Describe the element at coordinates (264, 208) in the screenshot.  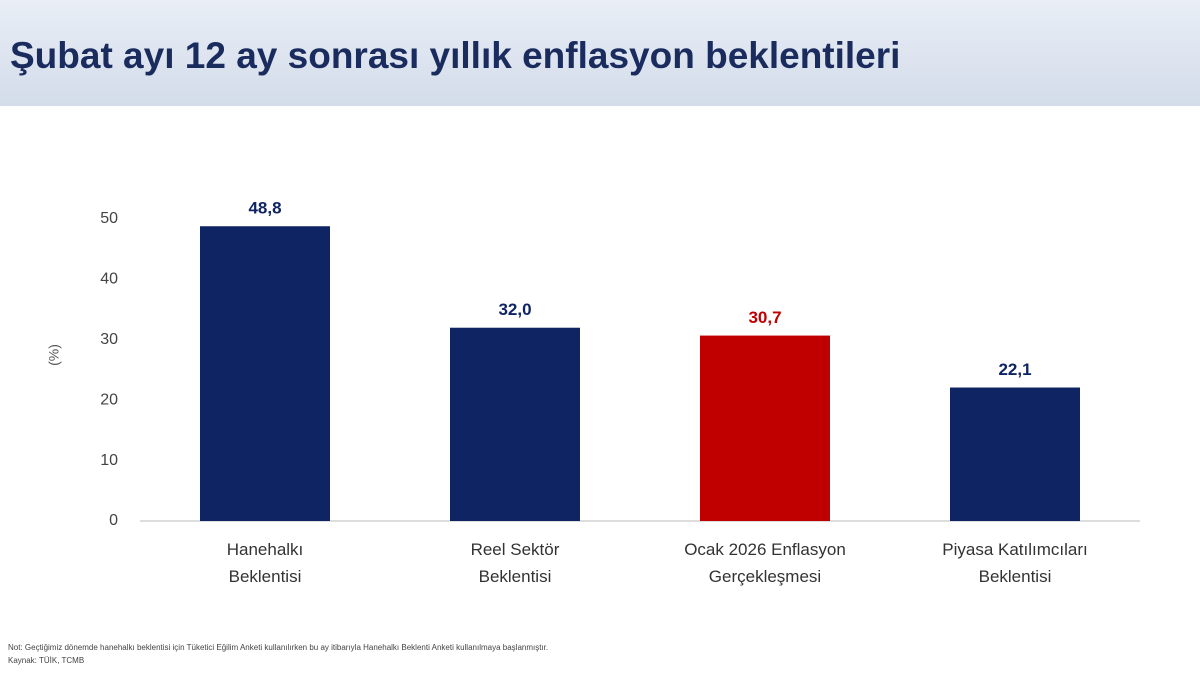
I see `value-label: 48,8` at that location.